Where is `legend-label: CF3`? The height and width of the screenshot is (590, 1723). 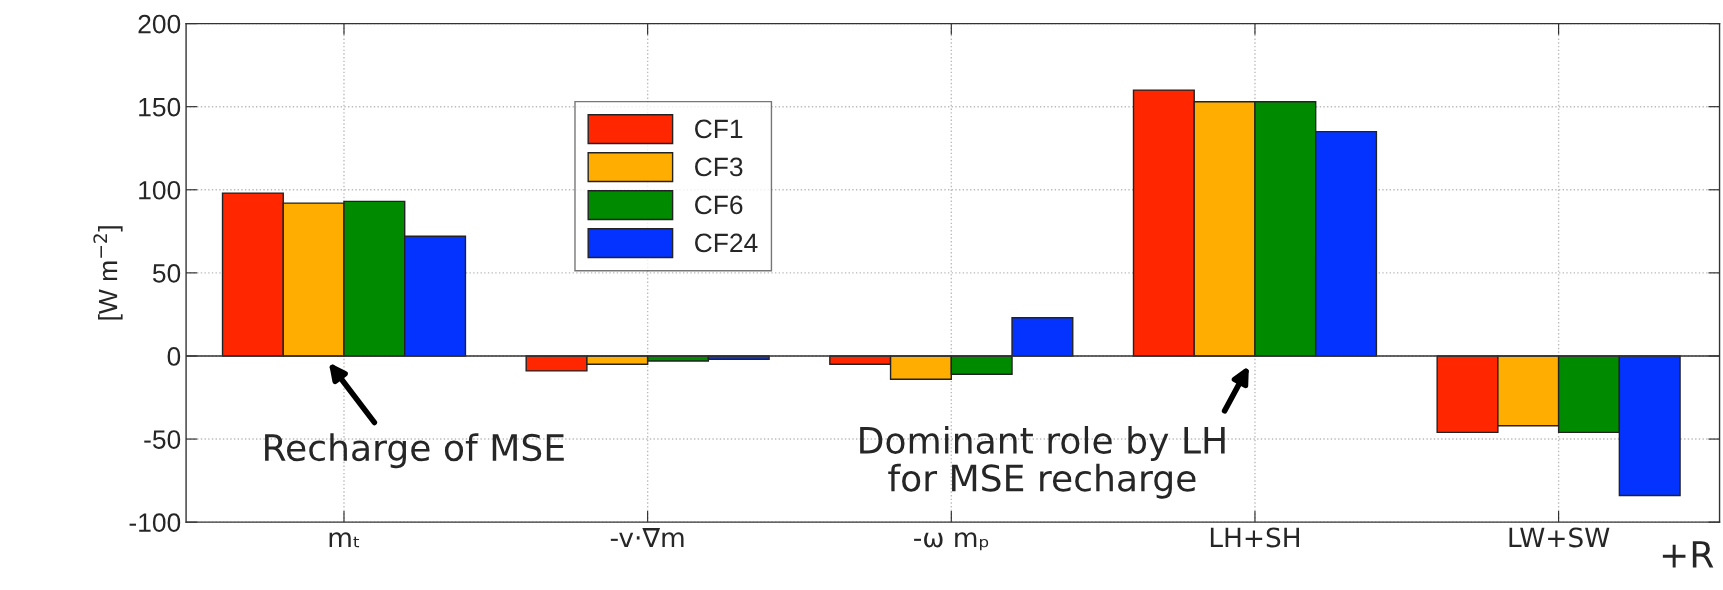 legend-label: CF3 is located at coordinates (719, 167).